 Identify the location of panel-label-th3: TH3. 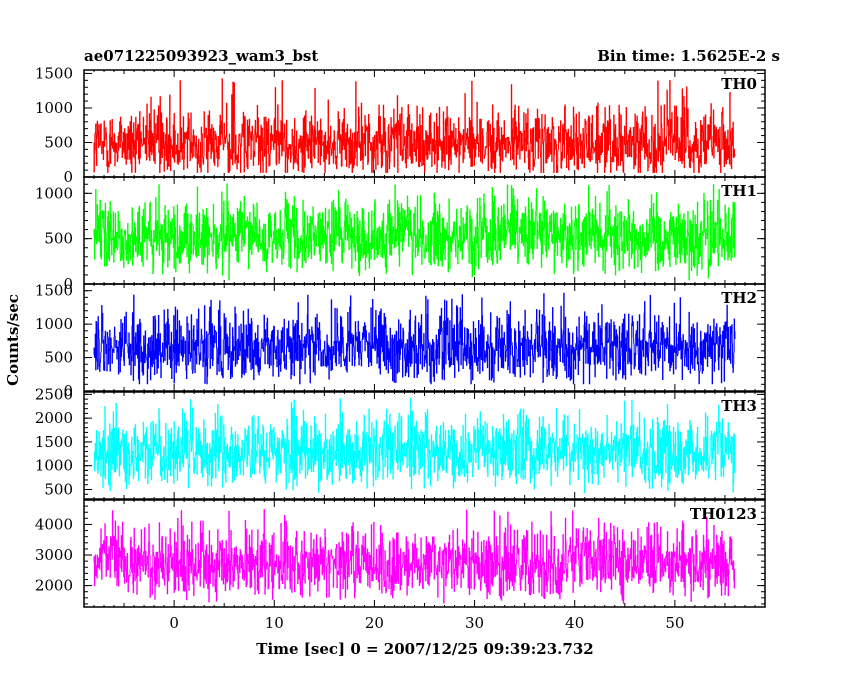
(739, 406).